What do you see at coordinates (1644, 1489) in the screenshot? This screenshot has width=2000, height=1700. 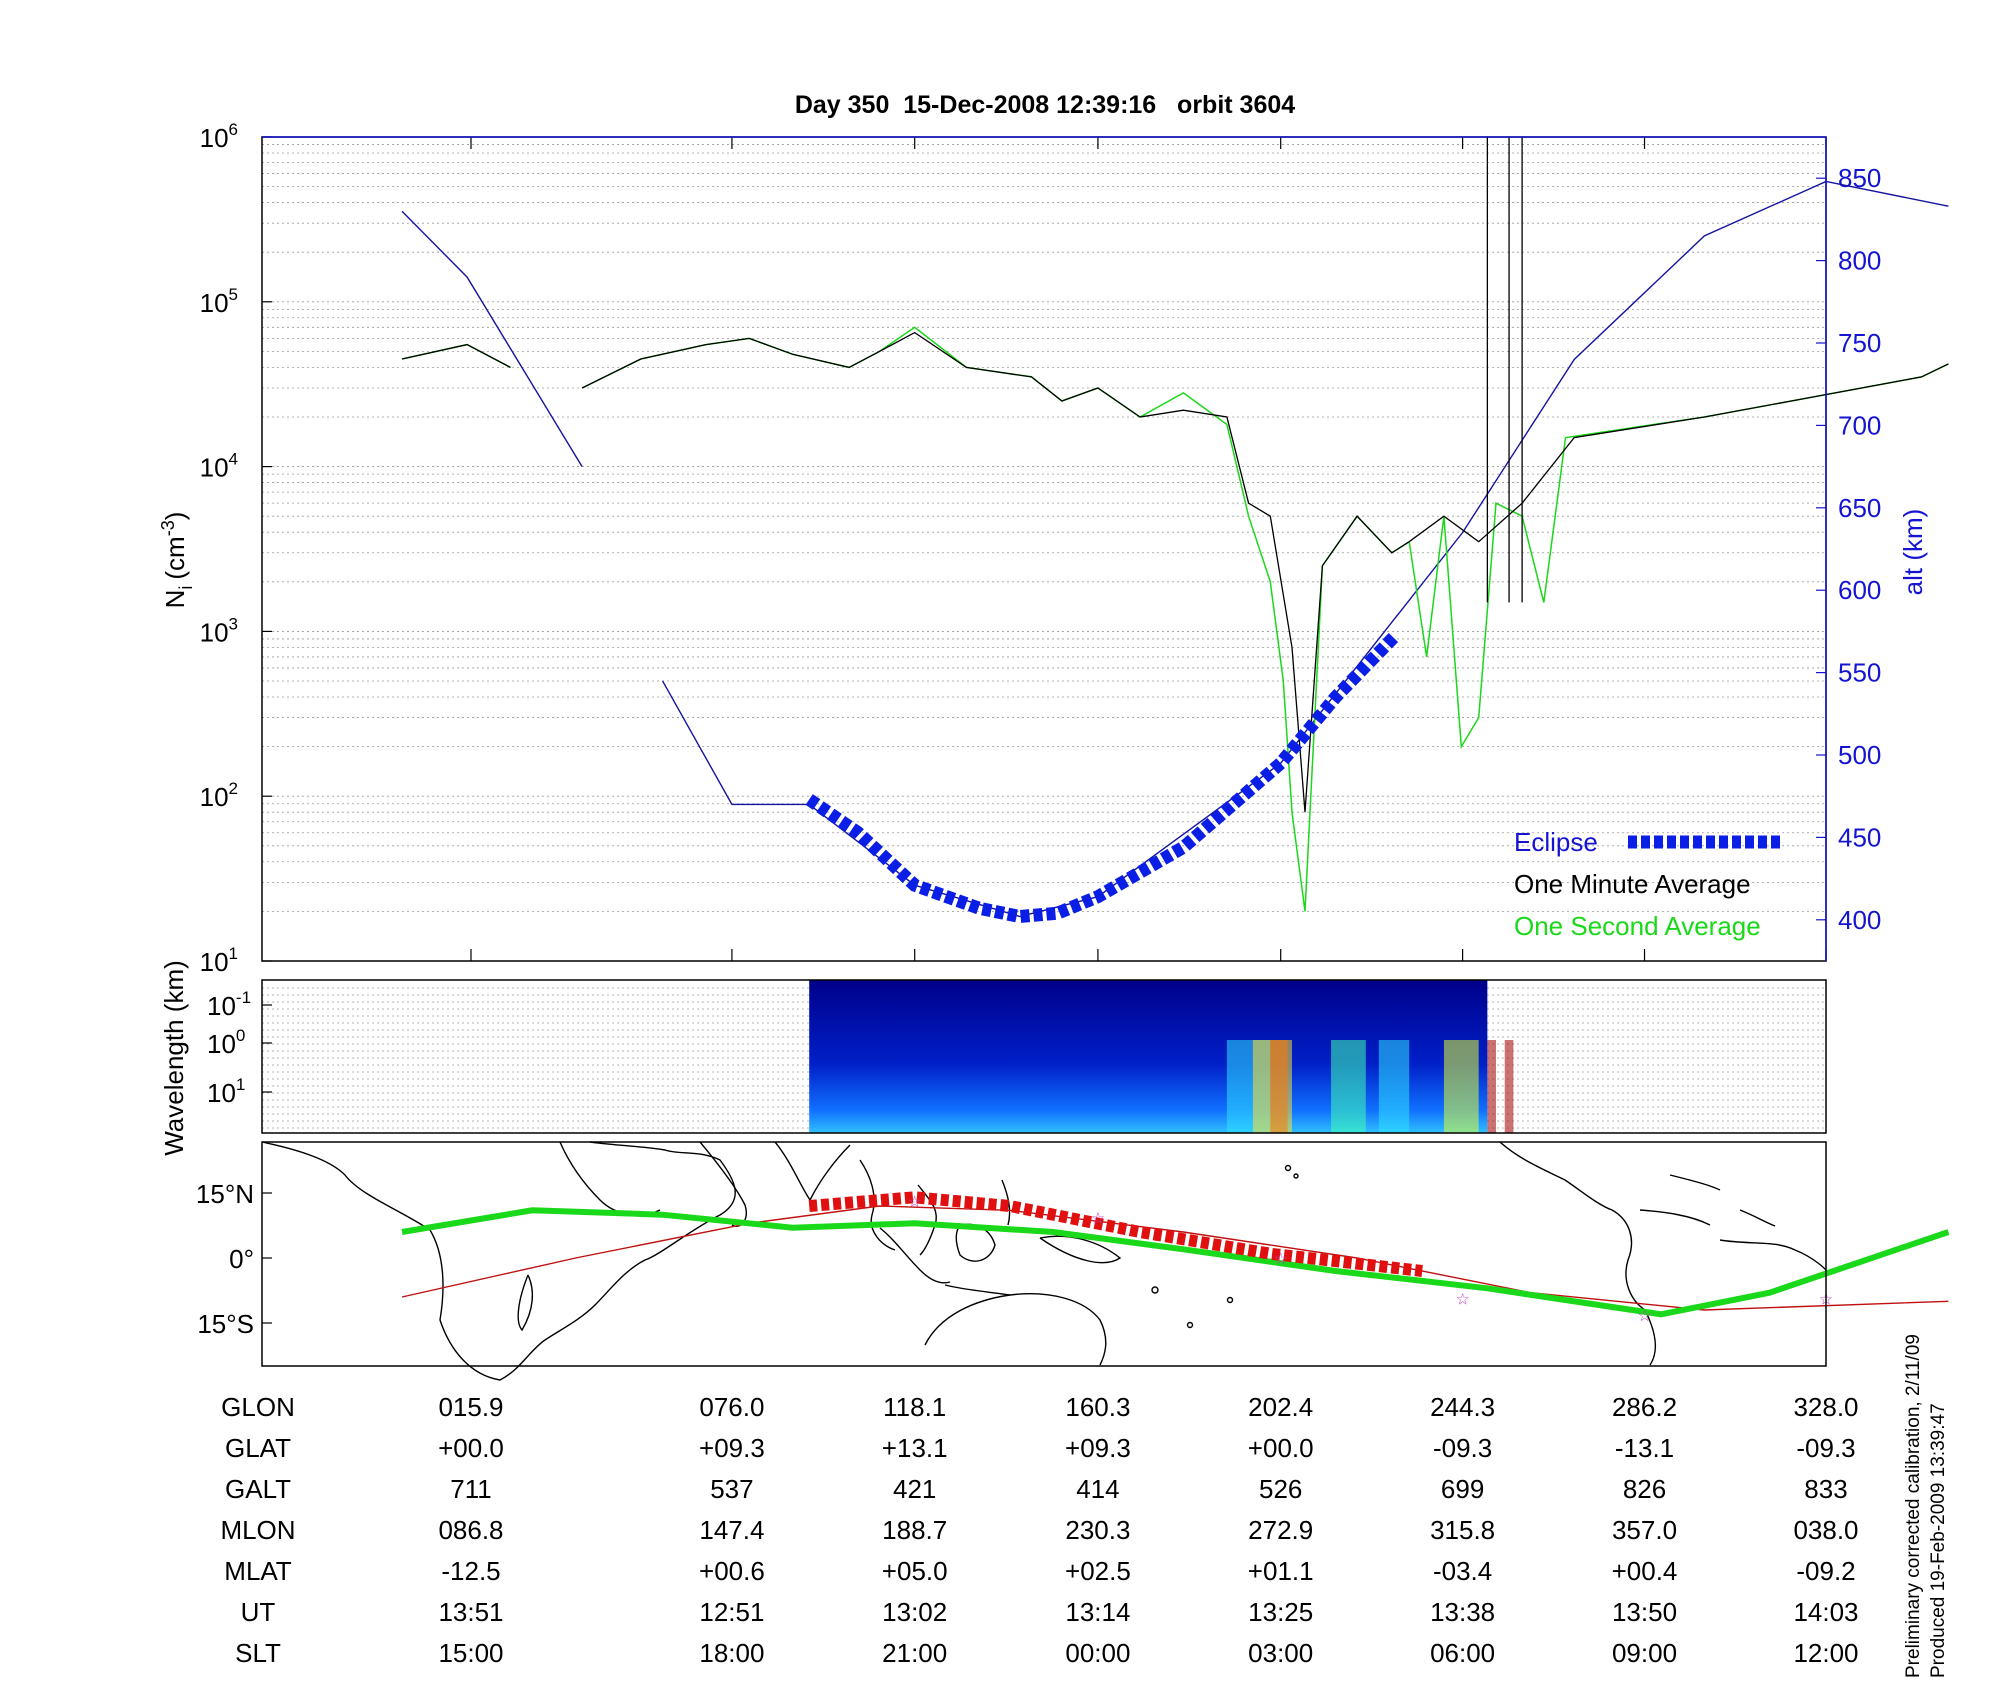 I see `ephemeris-cell: 826` at bounding box center [1644, 1489].